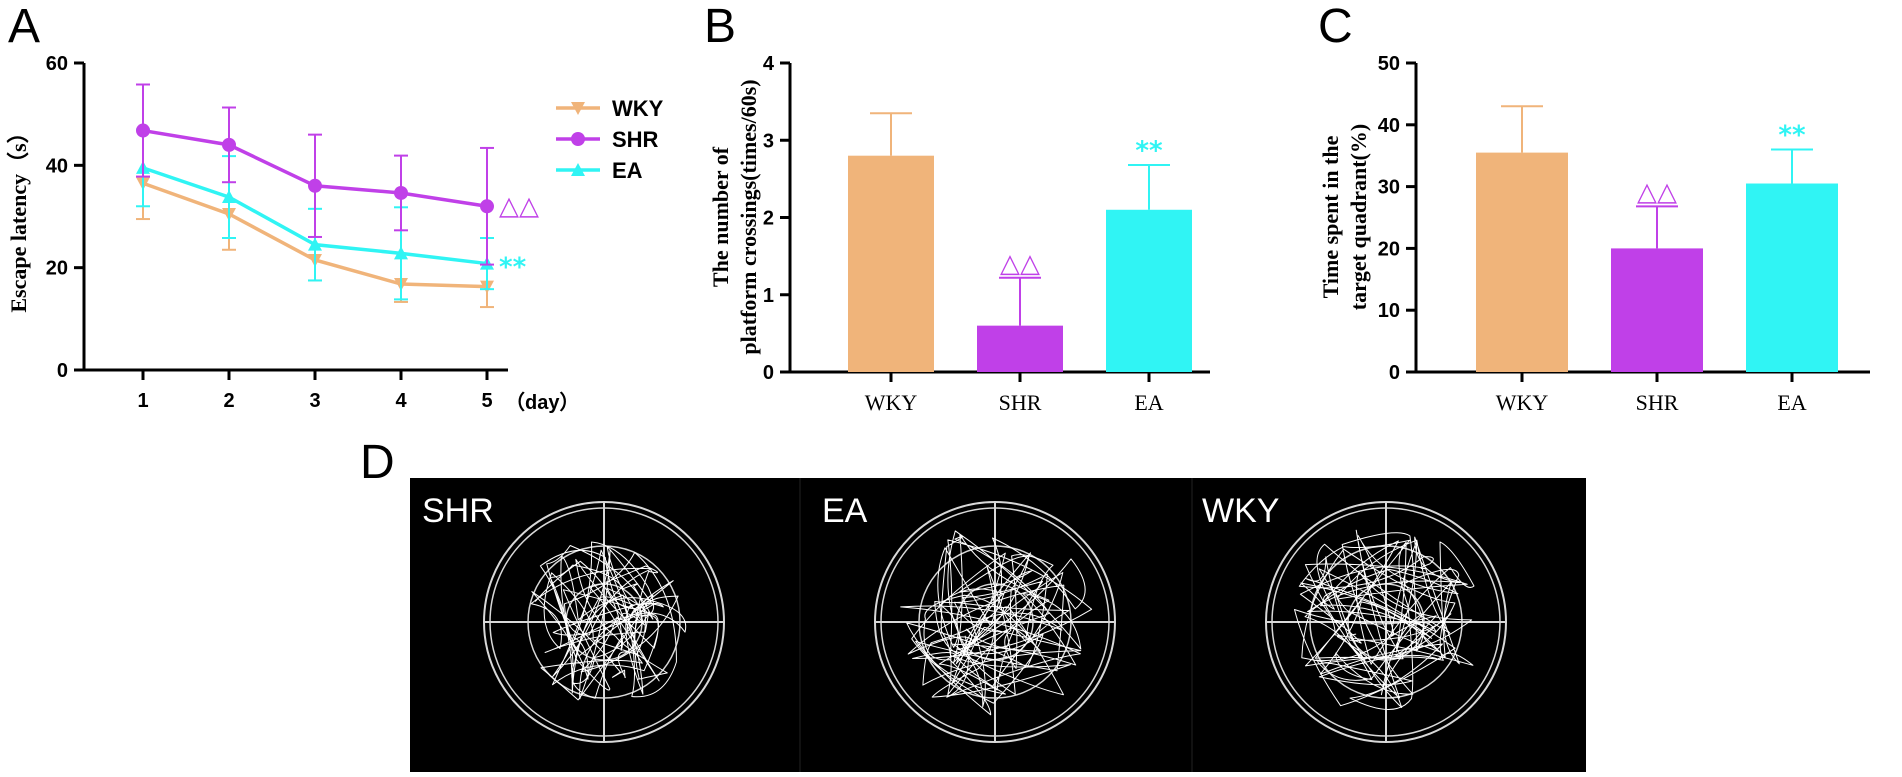  Describe the element at coordinates (578, 139) in the screenshot. I see `a-legend-shr-marker` at that location.